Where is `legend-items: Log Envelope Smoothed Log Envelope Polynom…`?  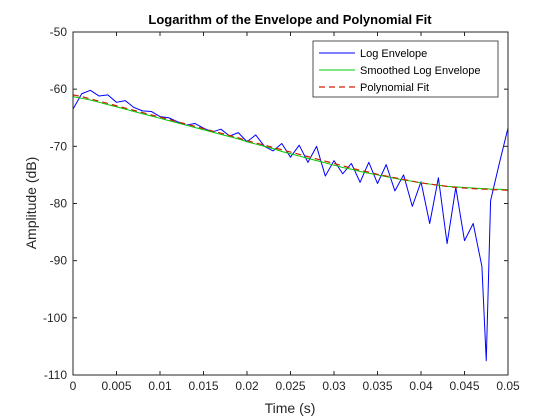
legend-items: Log Envelope Smoothed Log Envelope Polynom… is located at coordinates (399, 71).